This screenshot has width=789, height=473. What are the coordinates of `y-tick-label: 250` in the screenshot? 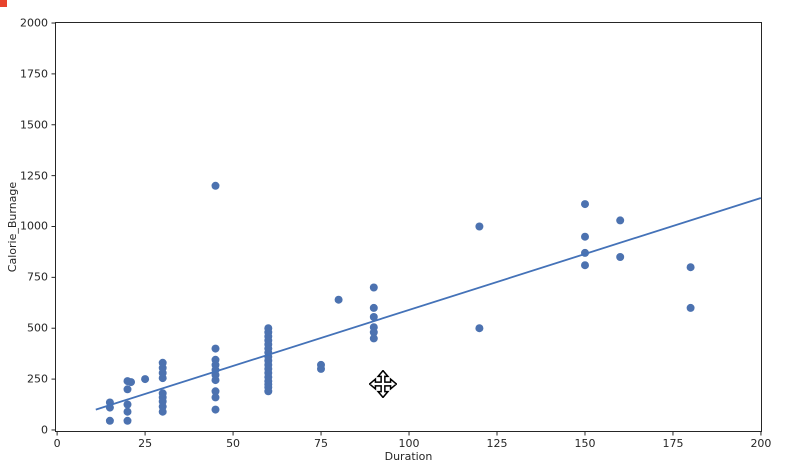 It's located at (37, 379).